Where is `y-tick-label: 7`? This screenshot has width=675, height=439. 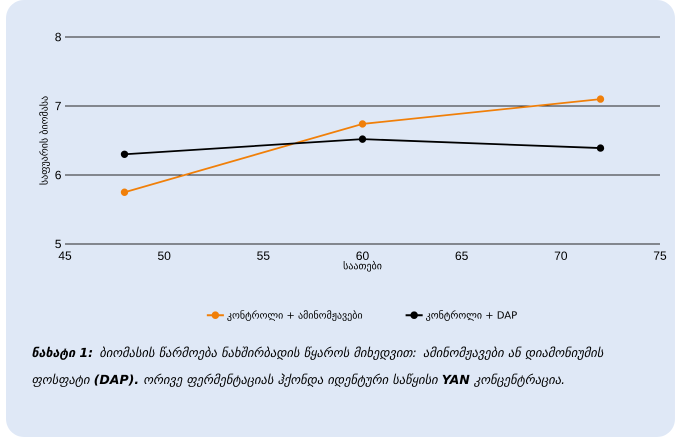 y-tick-label: 7 is located at coordinates (58, 106).